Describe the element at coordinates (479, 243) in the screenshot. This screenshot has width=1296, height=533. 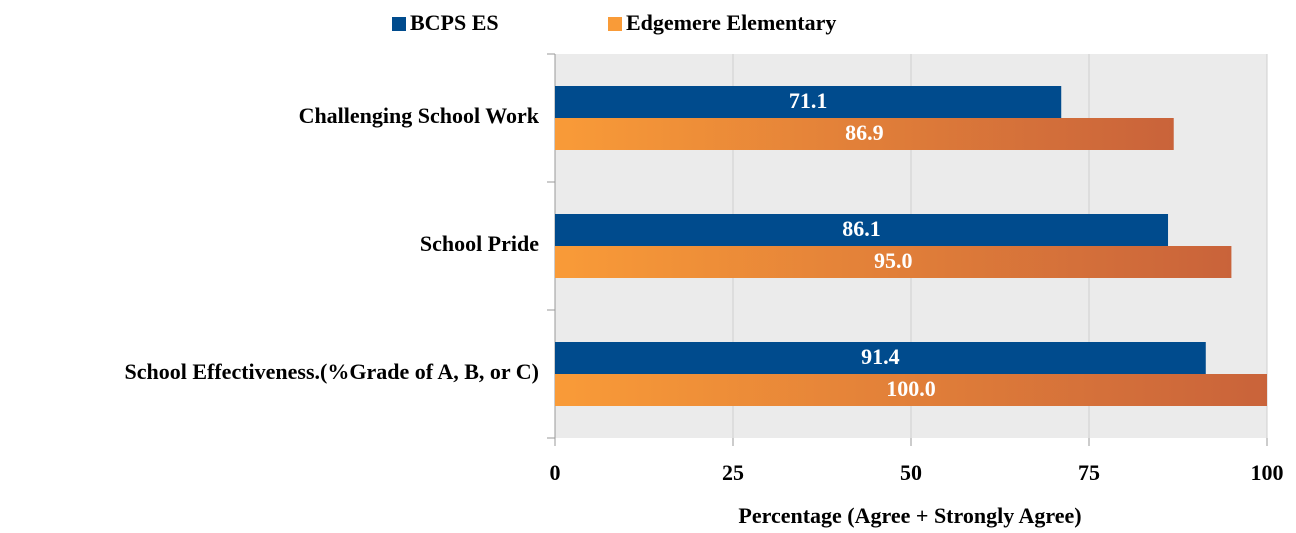
I see `y-tick-label: School Pride` at that location.